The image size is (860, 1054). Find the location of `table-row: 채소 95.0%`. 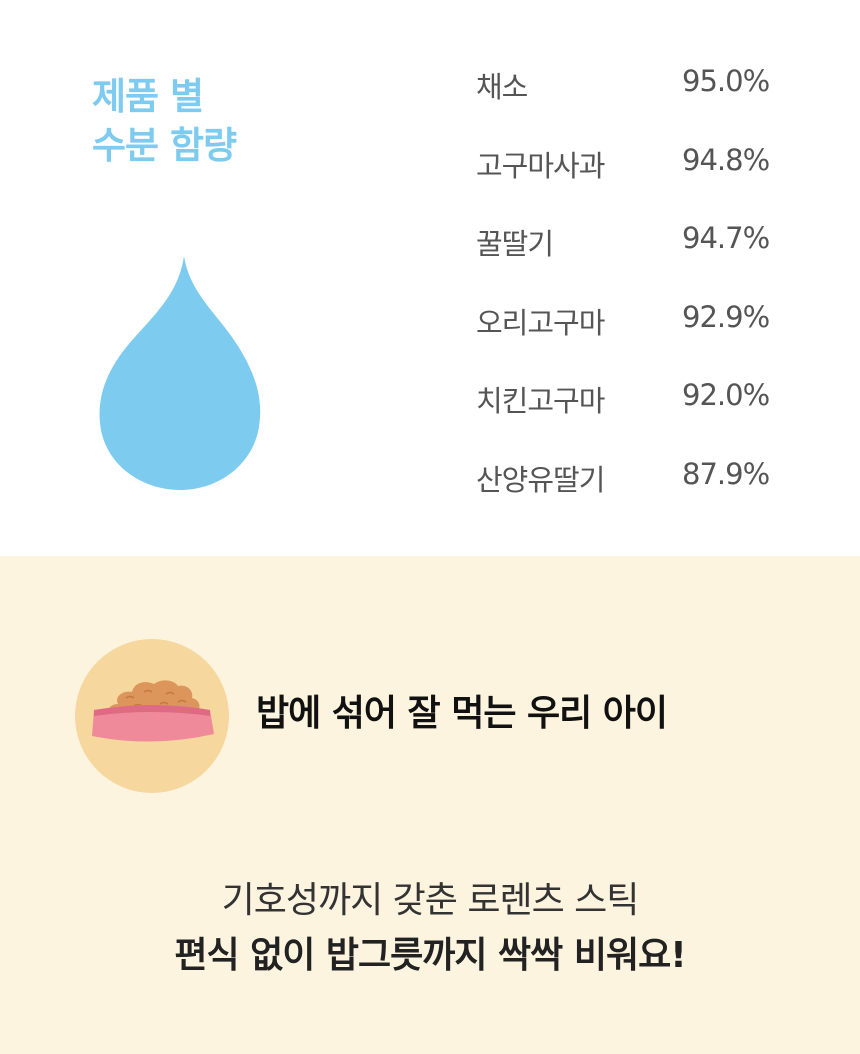

table-row: 채소 95.0% is located at coordinates (629, 103).